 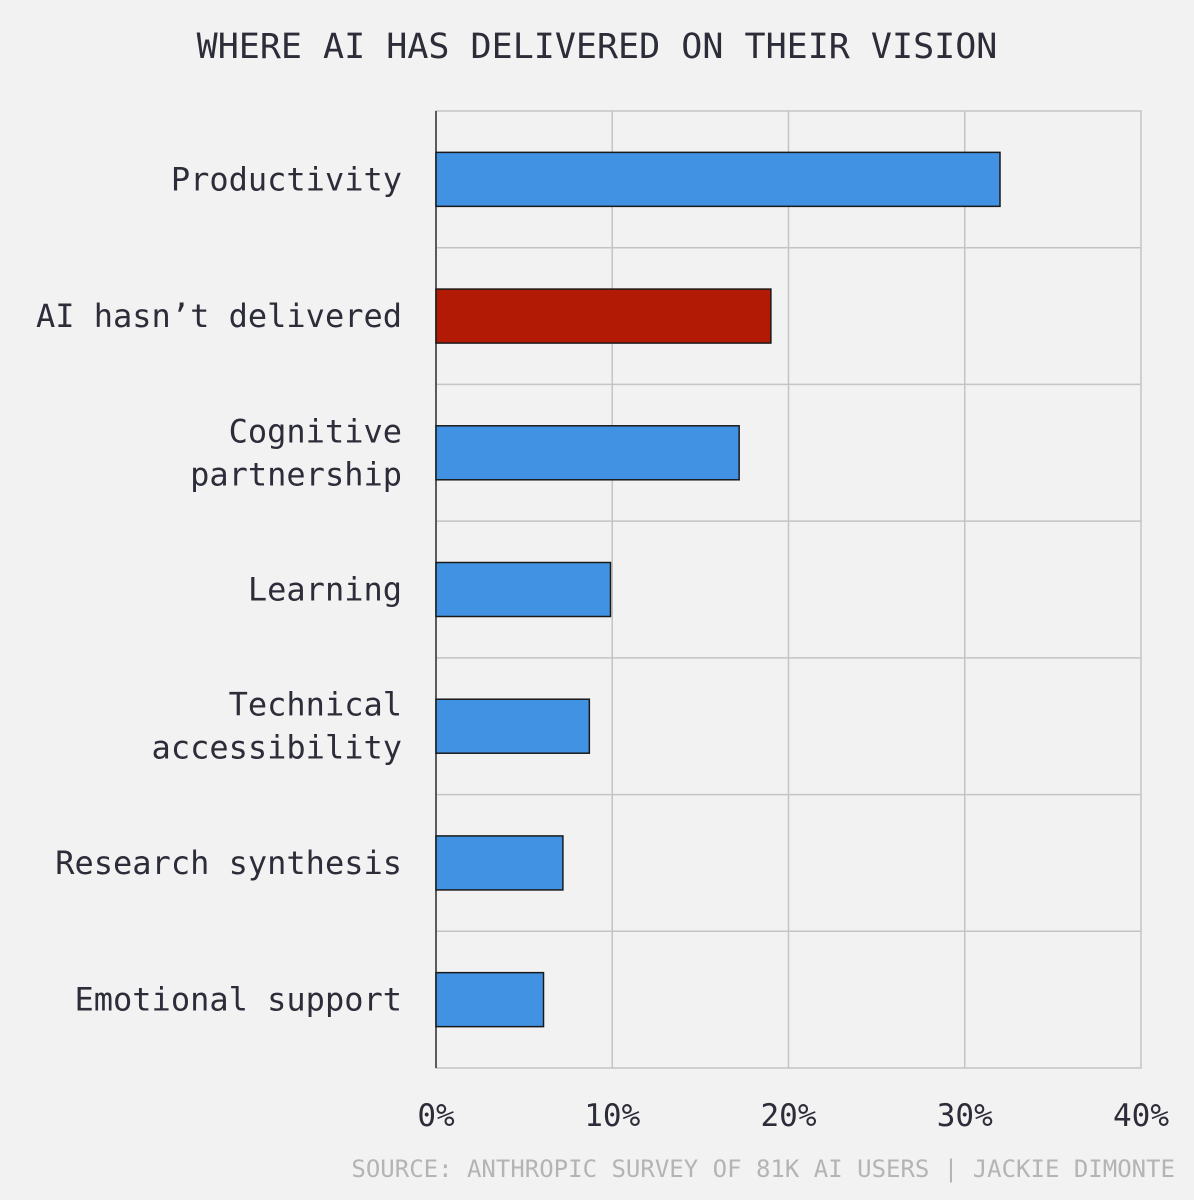 I want to click on category-label: Productivity, so click(x=286, y=179).